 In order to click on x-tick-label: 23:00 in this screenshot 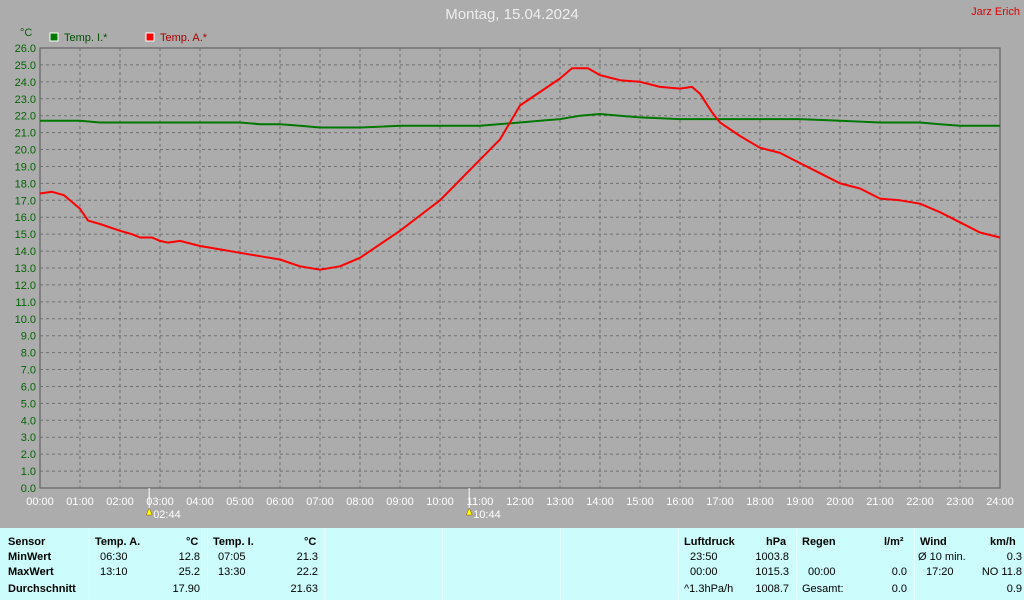, I will do `click(960, 502)`.